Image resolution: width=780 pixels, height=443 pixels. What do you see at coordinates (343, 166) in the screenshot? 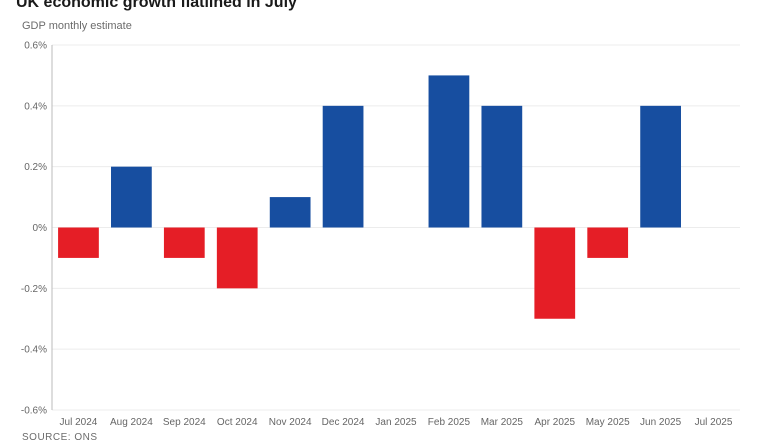
I see `bar-dec-2024` at bounding box center [343, 166].